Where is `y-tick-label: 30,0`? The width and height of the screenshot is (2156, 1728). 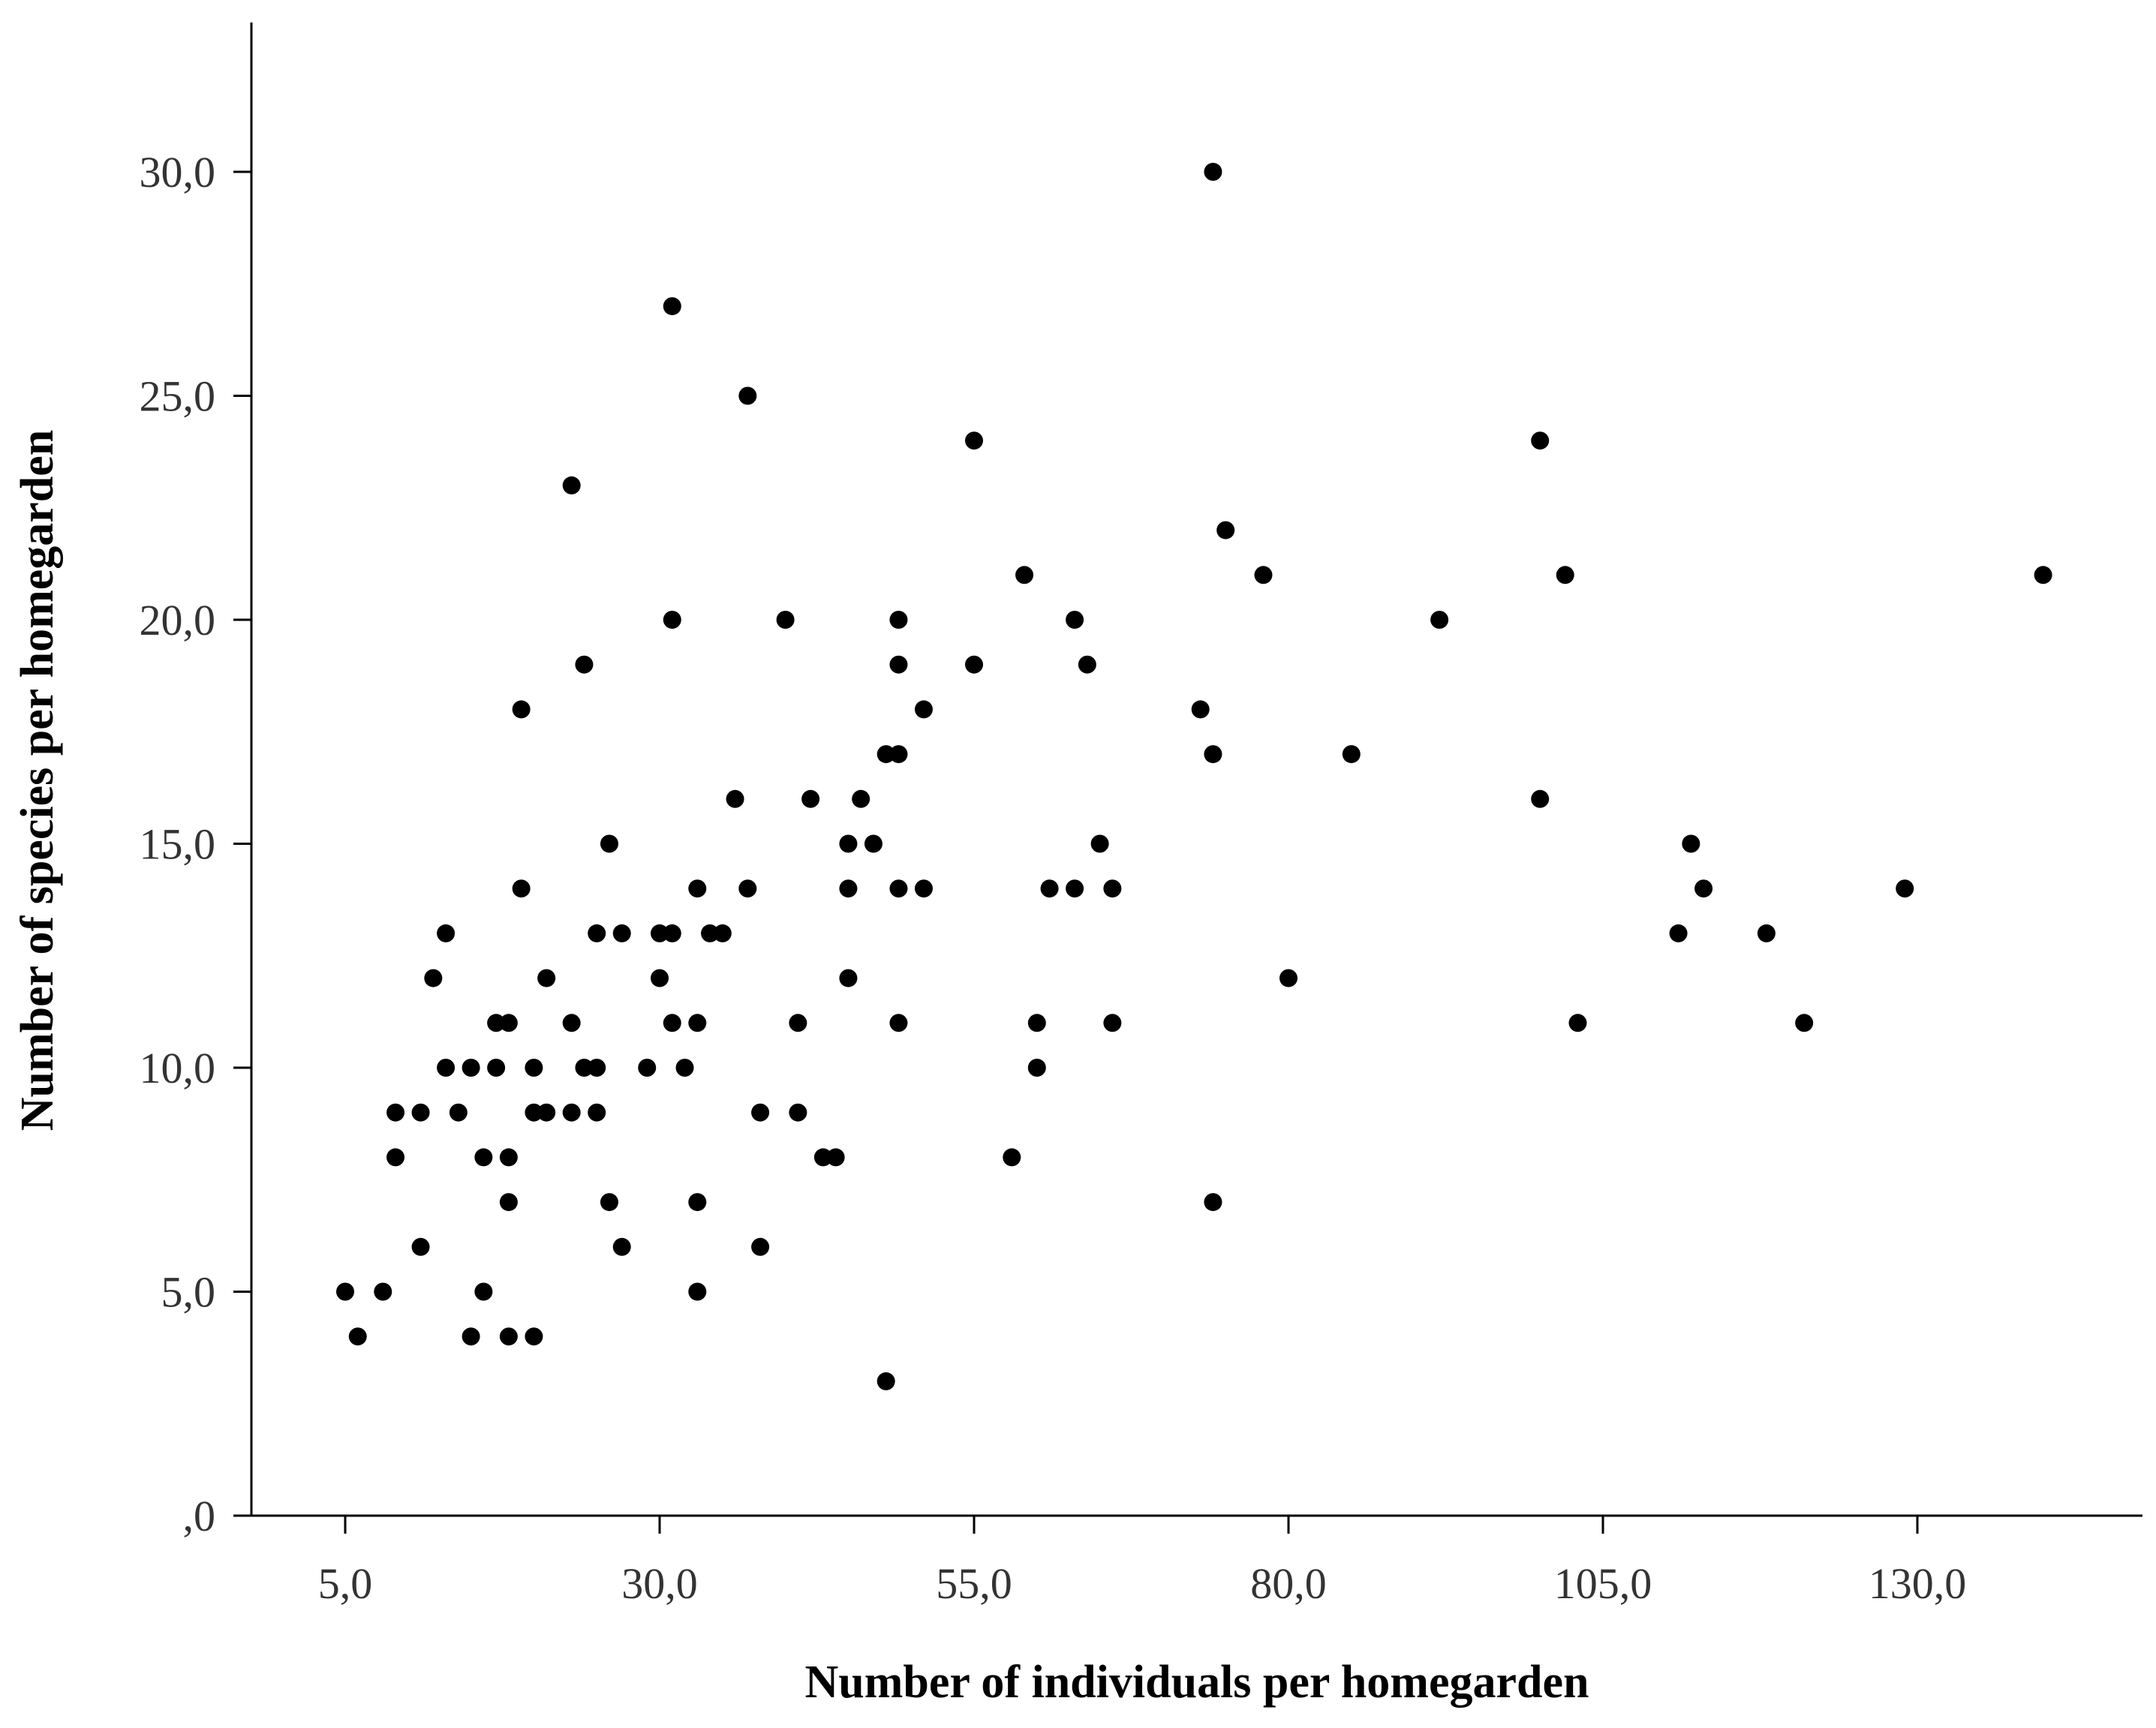 y-tick-label: 30,0 is located at coordinates (178, 172).